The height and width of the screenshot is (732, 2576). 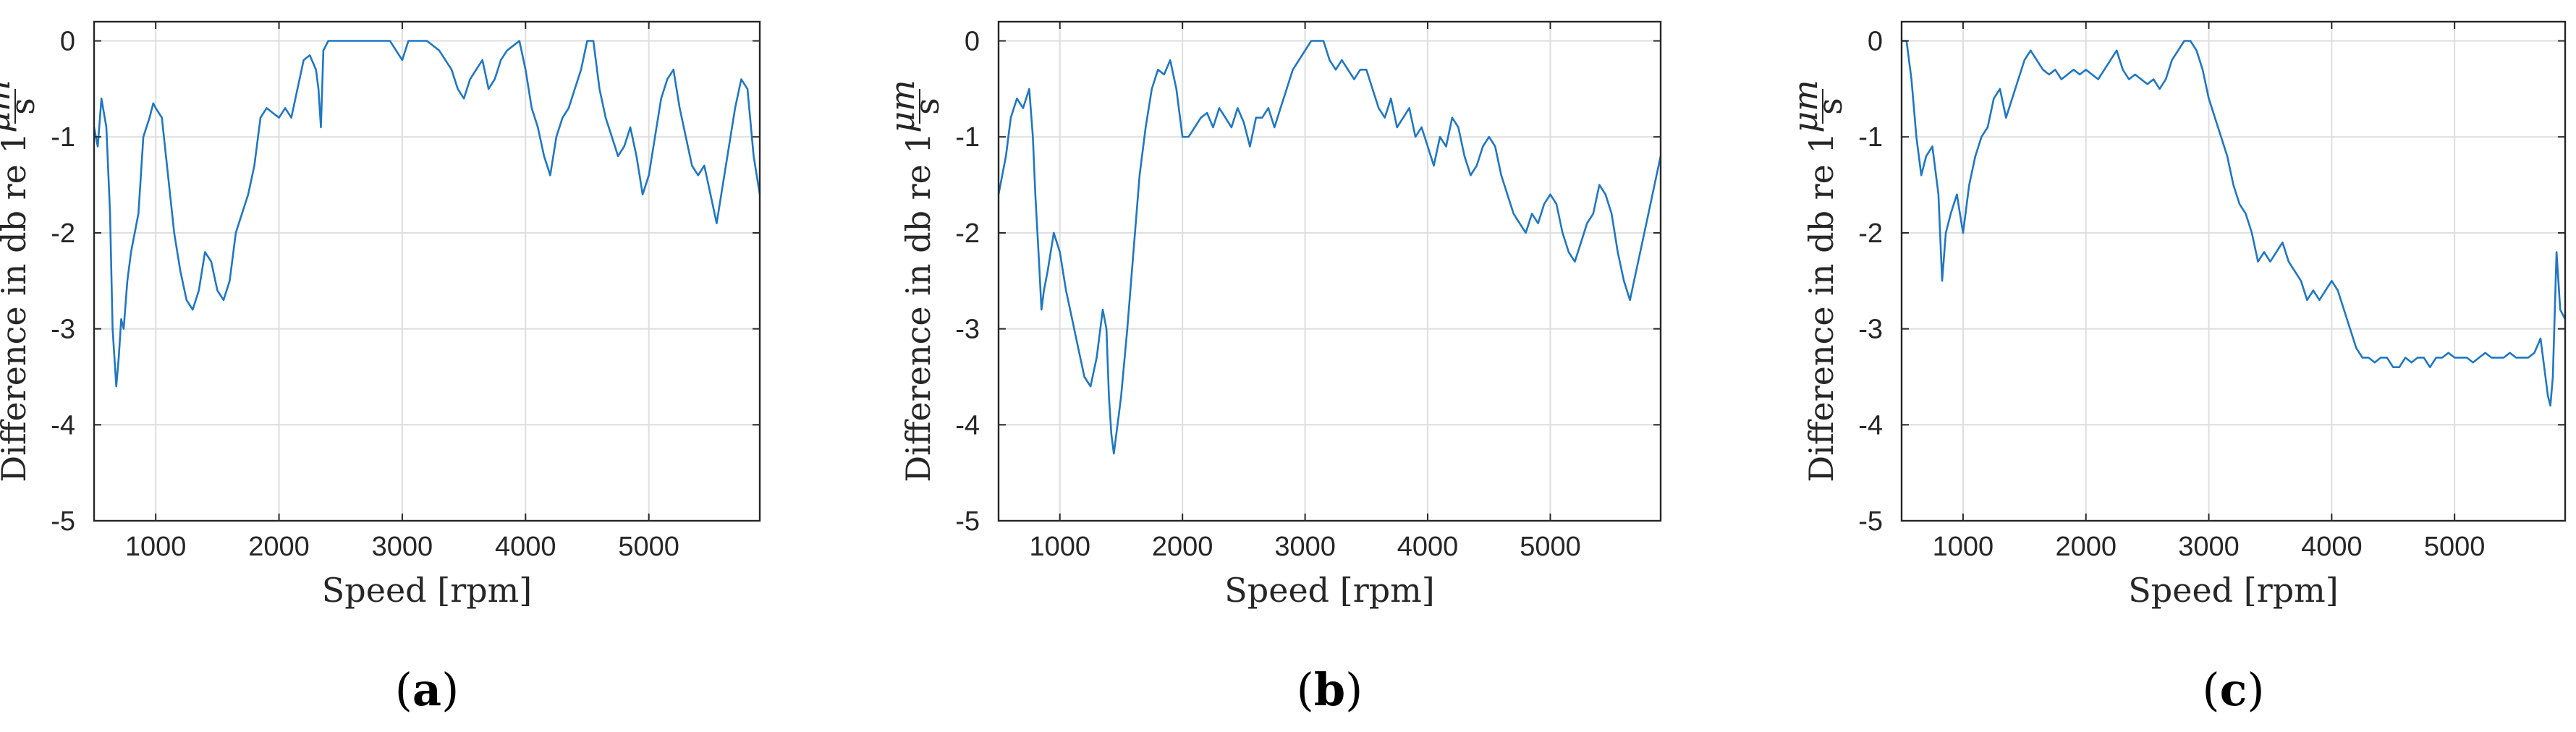 I want to click on panel-label: (a), so click(x=427, y=689).